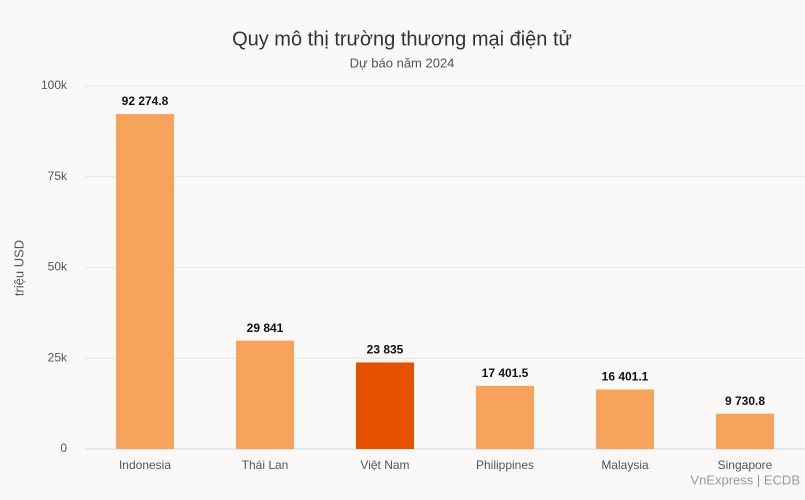 The image size is (805, 500). Describe the element at coordinates (385, 350) in the screenshot. I see `value-label: 23 835` at that location.